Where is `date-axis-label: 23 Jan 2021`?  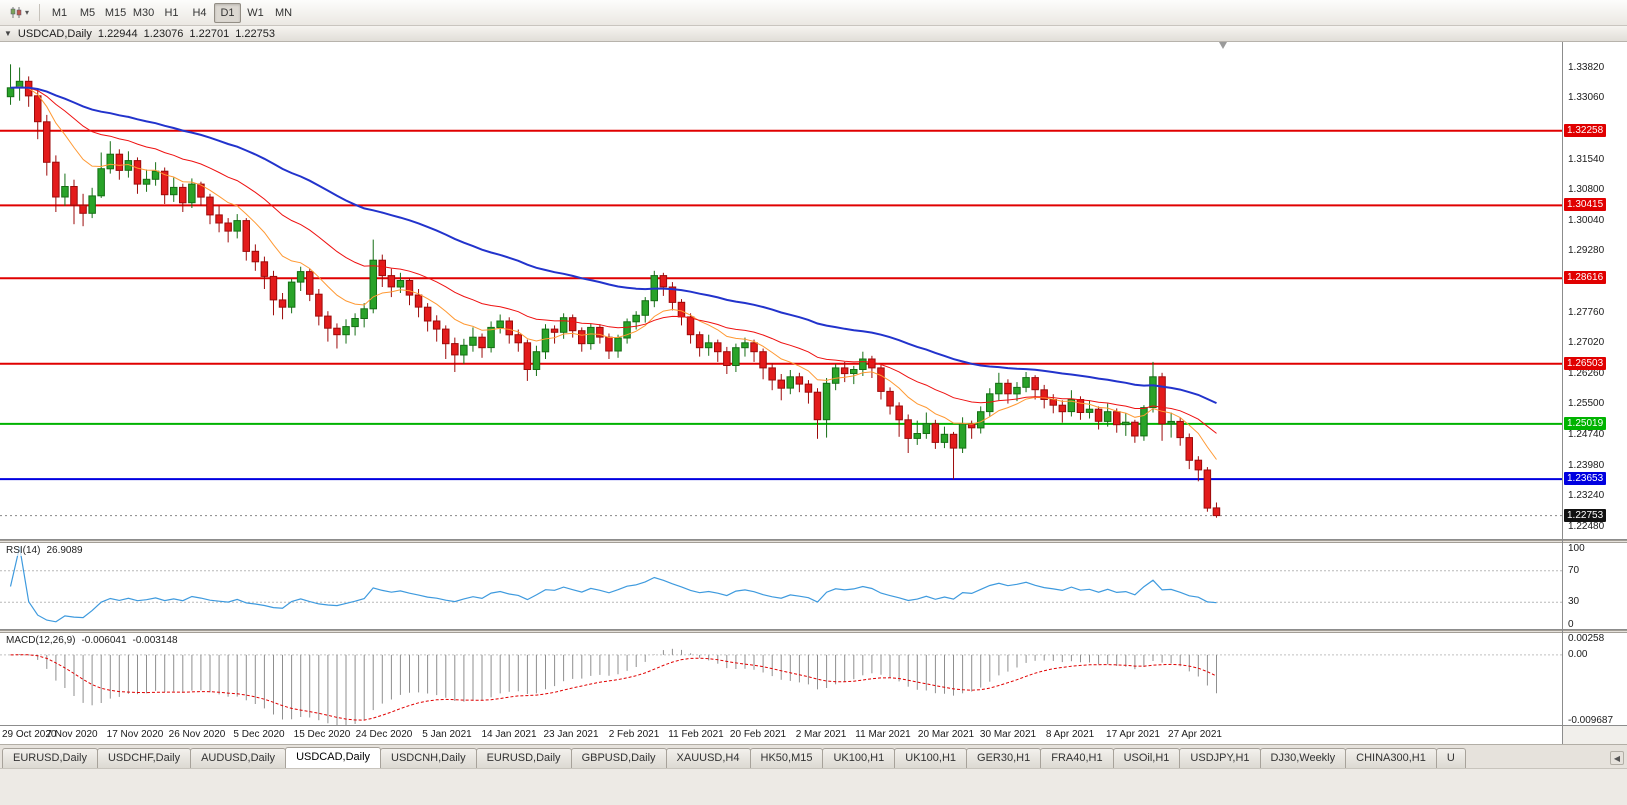
date-axis-label: 23 Jan 2021 is located at coordinates (571, 734).